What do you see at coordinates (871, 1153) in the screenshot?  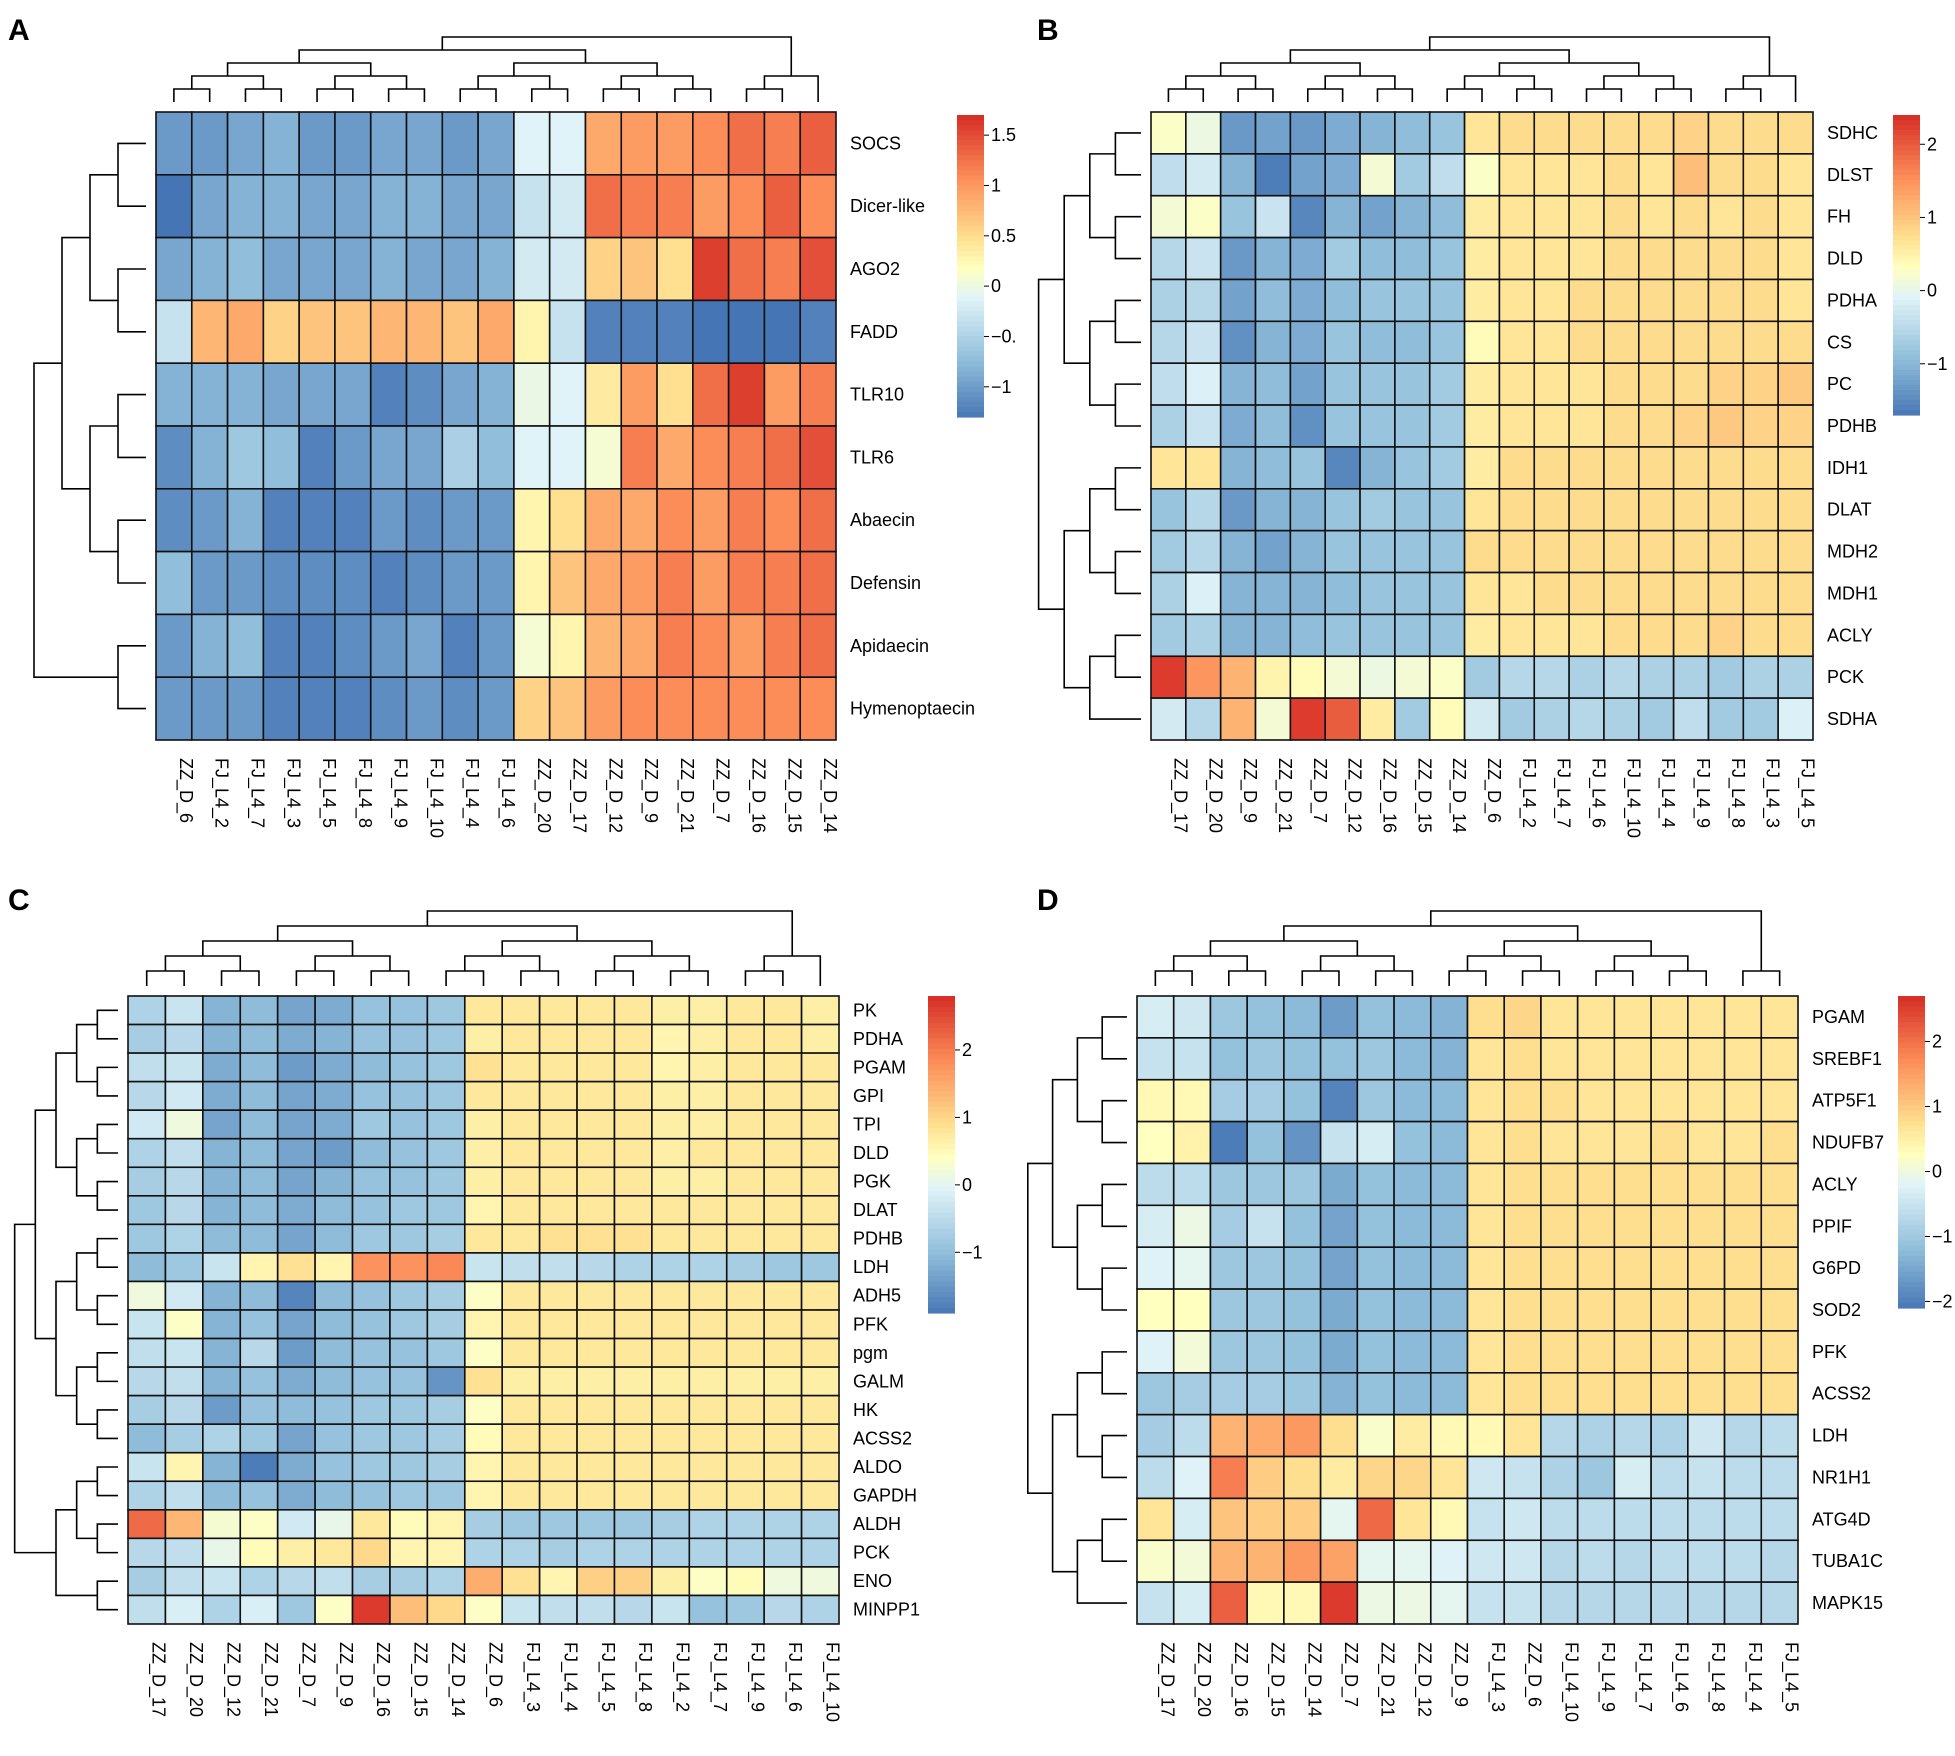 I see `row-label: DLD` at bounding box center [871, 1153].